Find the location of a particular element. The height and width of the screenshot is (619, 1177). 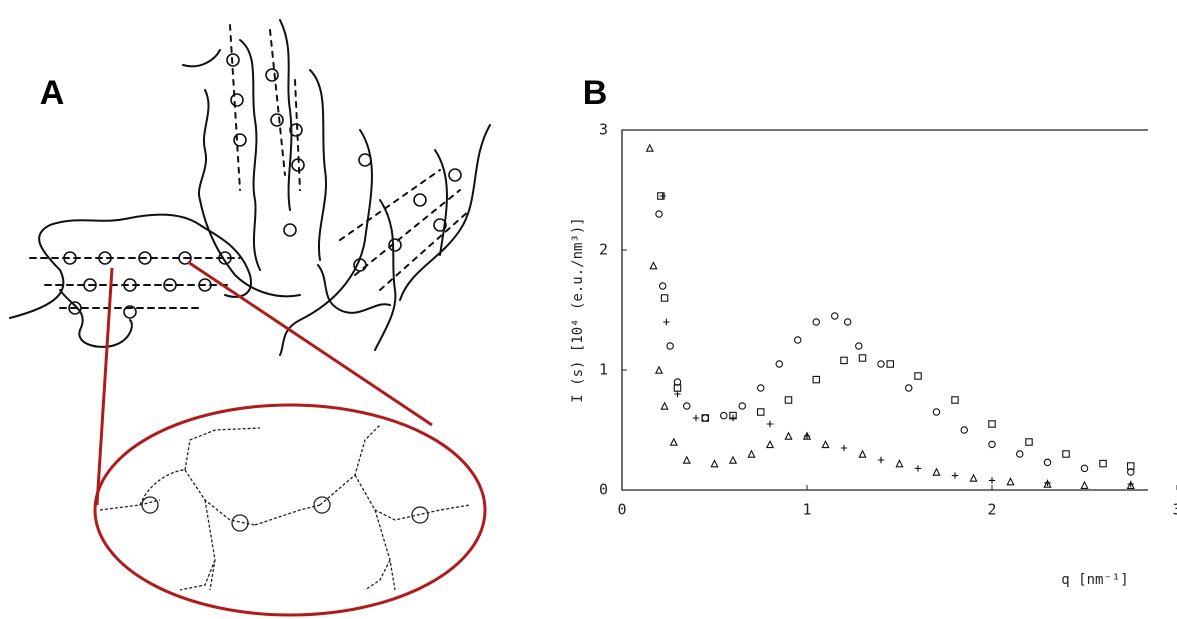

y-axis-label: I (s) [10⁴ (e.u./nm³)] is located at coordinates (578, 309).